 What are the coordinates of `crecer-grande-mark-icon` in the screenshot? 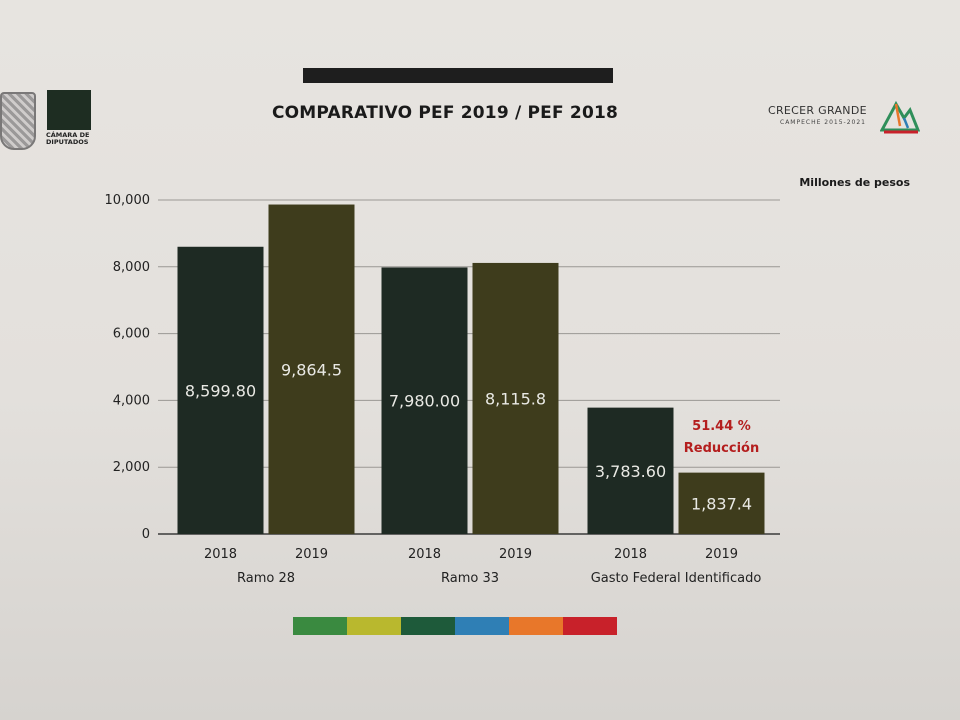 It's located at (900, 117).